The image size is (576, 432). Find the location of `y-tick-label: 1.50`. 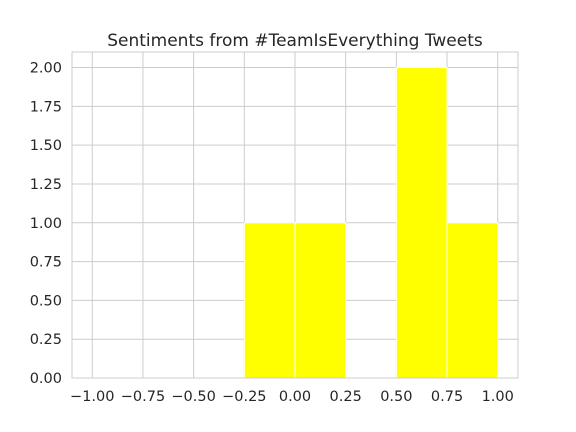

y-tick-label: 1.50 is located at coordinates (46, 146).